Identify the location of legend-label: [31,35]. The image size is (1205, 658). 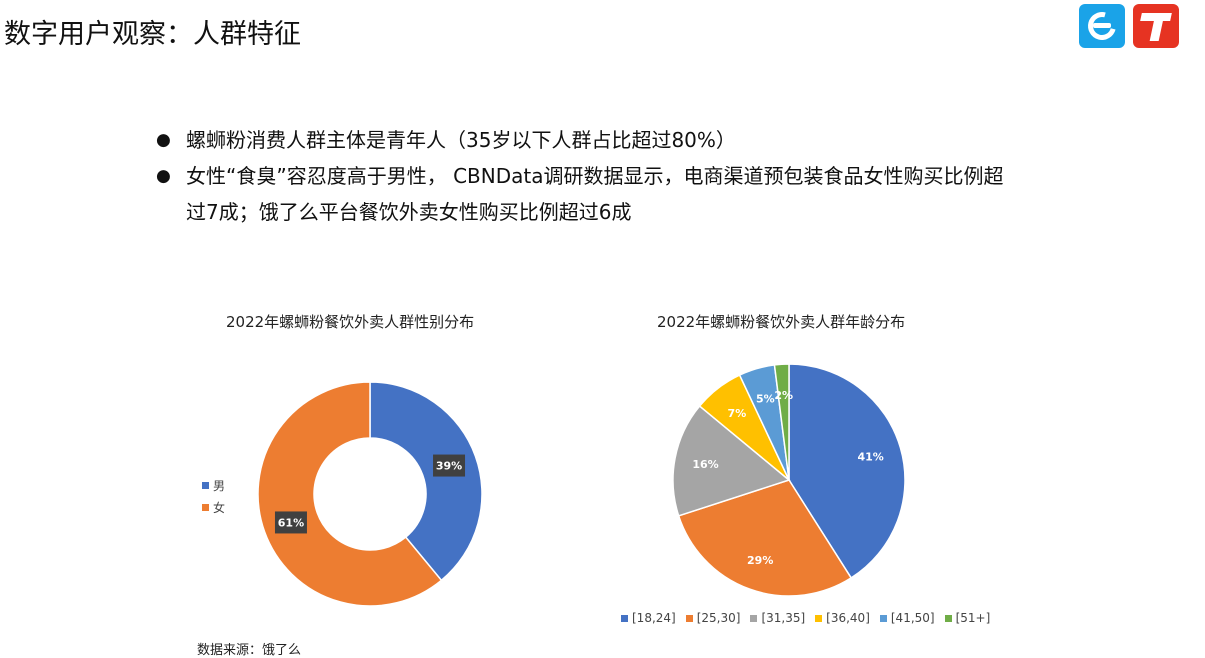
(783, 618).